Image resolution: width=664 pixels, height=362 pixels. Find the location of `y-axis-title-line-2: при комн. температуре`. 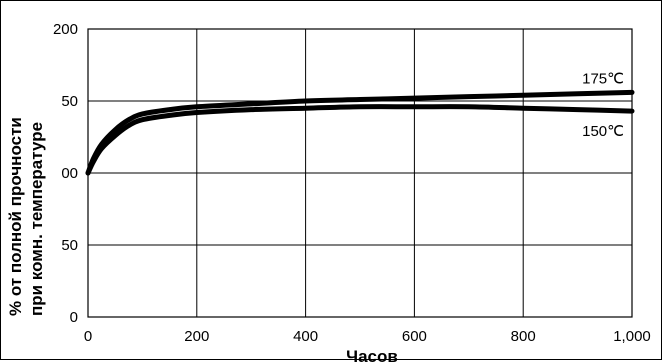

y-axis-title-line-2: при комн. температуре is located at coordinates (36, 219).